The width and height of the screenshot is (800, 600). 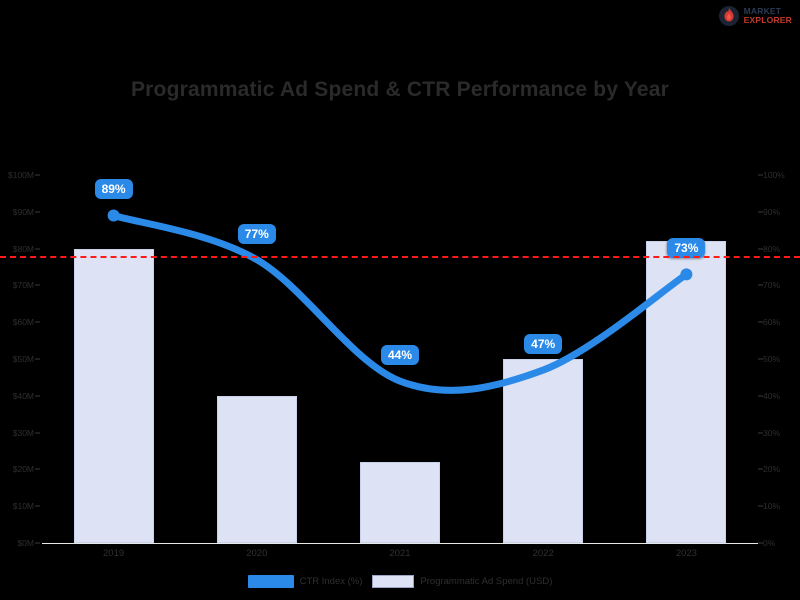 I want to click on axis-baseline, so click(x=400, y=543).